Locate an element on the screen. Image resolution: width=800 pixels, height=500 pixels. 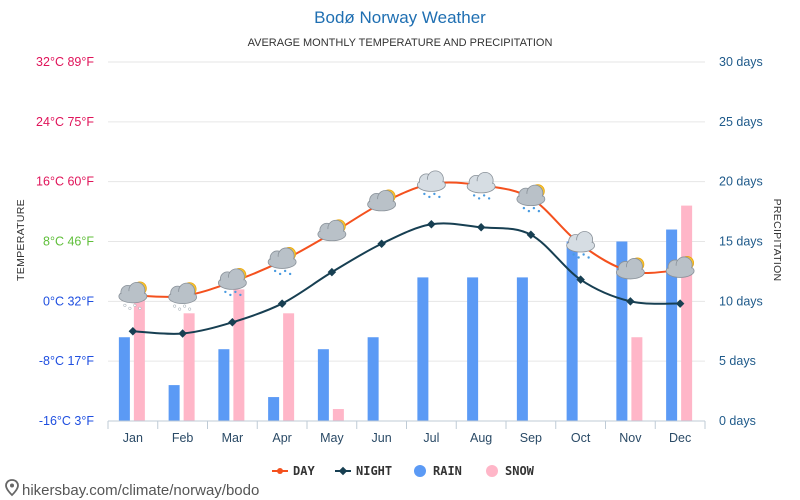
left-tick-label: -8°C 17°F is located at coordinates (67, 361).